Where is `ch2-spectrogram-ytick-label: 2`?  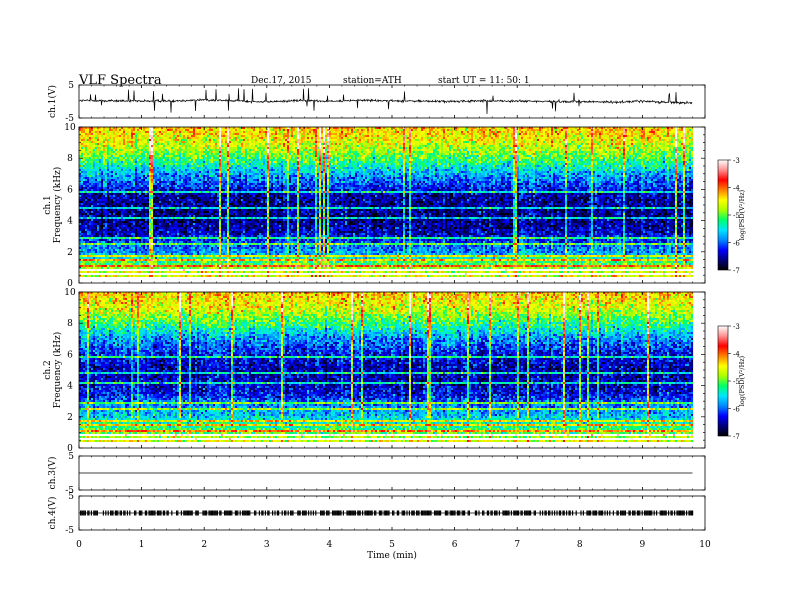
ch2-spectrogram-ytick-label: 2 is located at coordinates (70, 418).